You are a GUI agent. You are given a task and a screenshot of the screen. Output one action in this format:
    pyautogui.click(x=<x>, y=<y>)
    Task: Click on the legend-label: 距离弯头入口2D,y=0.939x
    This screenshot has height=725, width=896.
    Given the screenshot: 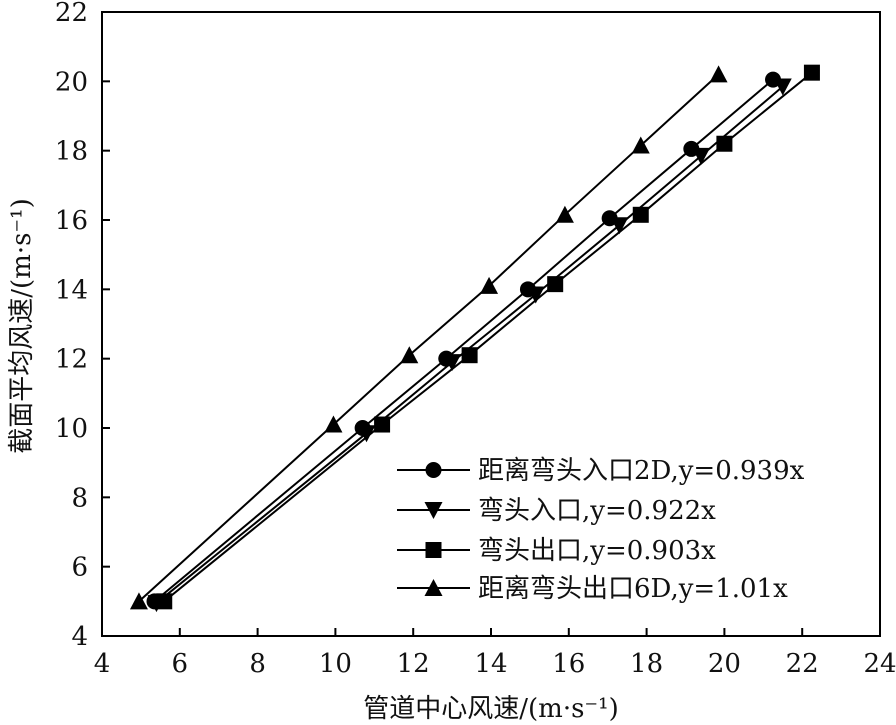 What is the action you would take?
    pyautogui.click(x=641, y=471)
    